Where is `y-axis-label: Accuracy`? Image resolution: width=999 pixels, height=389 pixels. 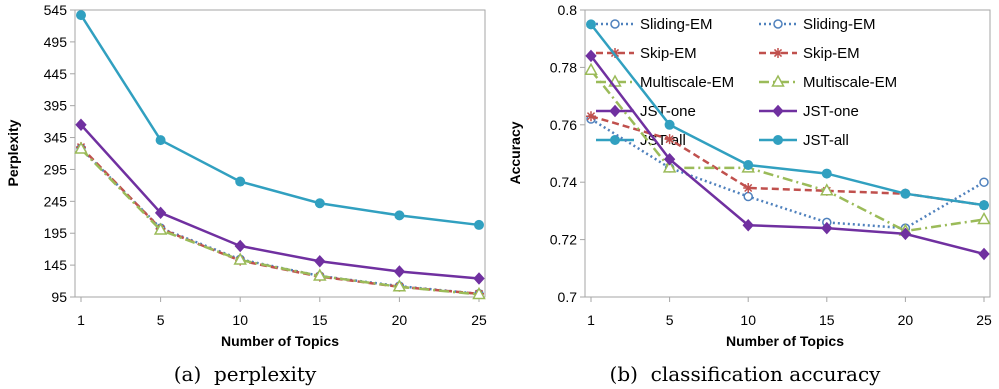
y-axis-label: Accuracy is located at coordinates (515, 152).